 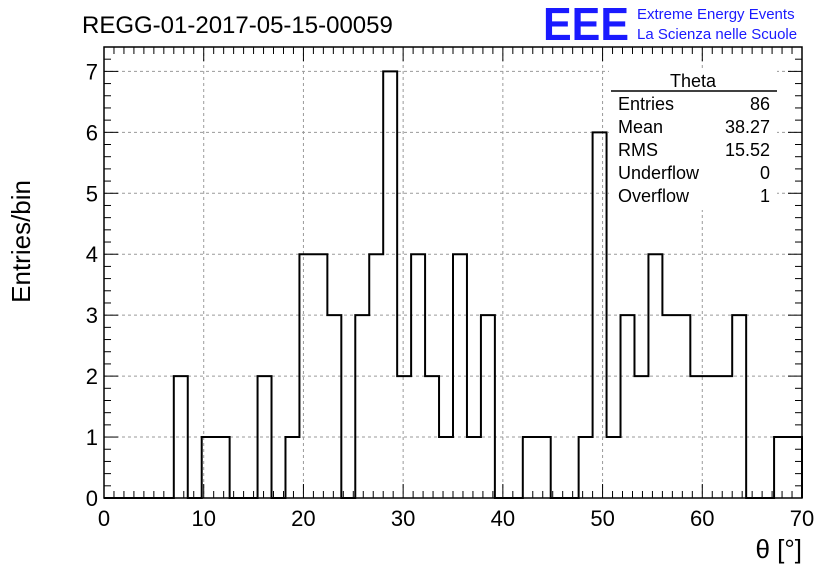 I want to click on y-tick-label: 5, so click(x=92, y=193).